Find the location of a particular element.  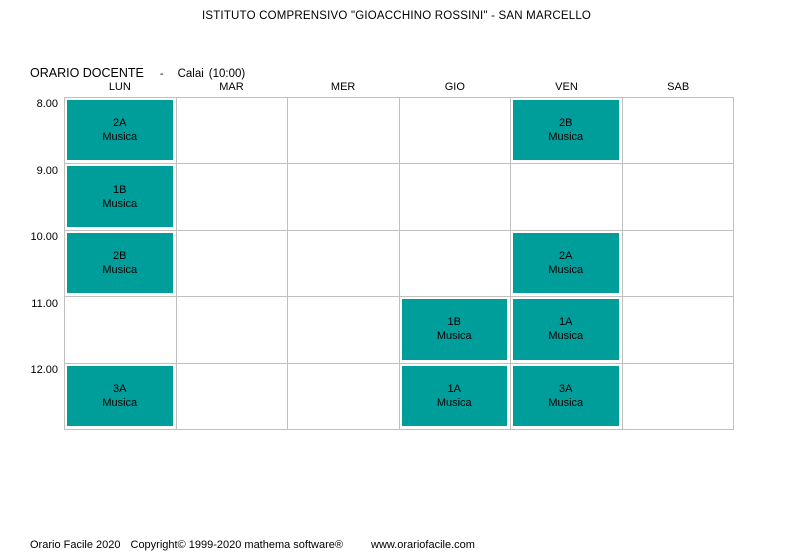

cell-sab-10.00 is located at coordinates (678, 264).